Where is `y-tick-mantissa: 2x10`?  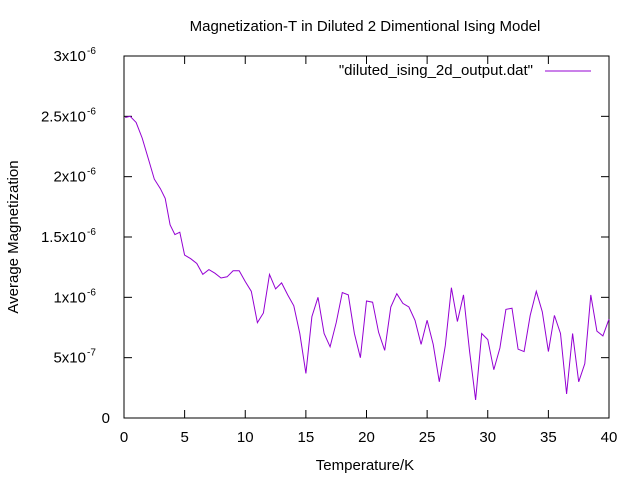 y-tick-mantissa: 2x10 is located at coordinates (69, 177).